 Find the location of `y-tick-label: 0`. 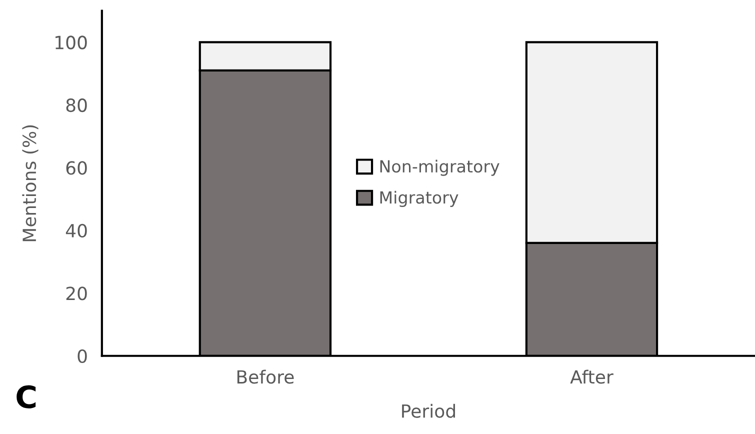

y-tick-label: 0 is located at coordinates (82, 356).